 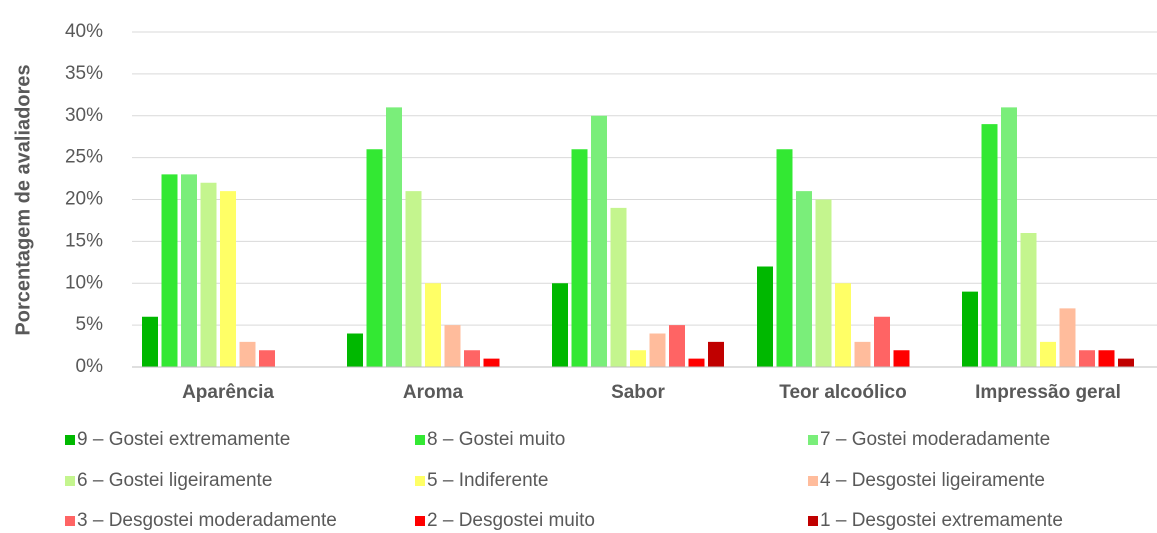 What do you see at coordinates (433, 392) in the screenshot?
I see `x-tick-label: Aroma` at bounding box center [433, 392].